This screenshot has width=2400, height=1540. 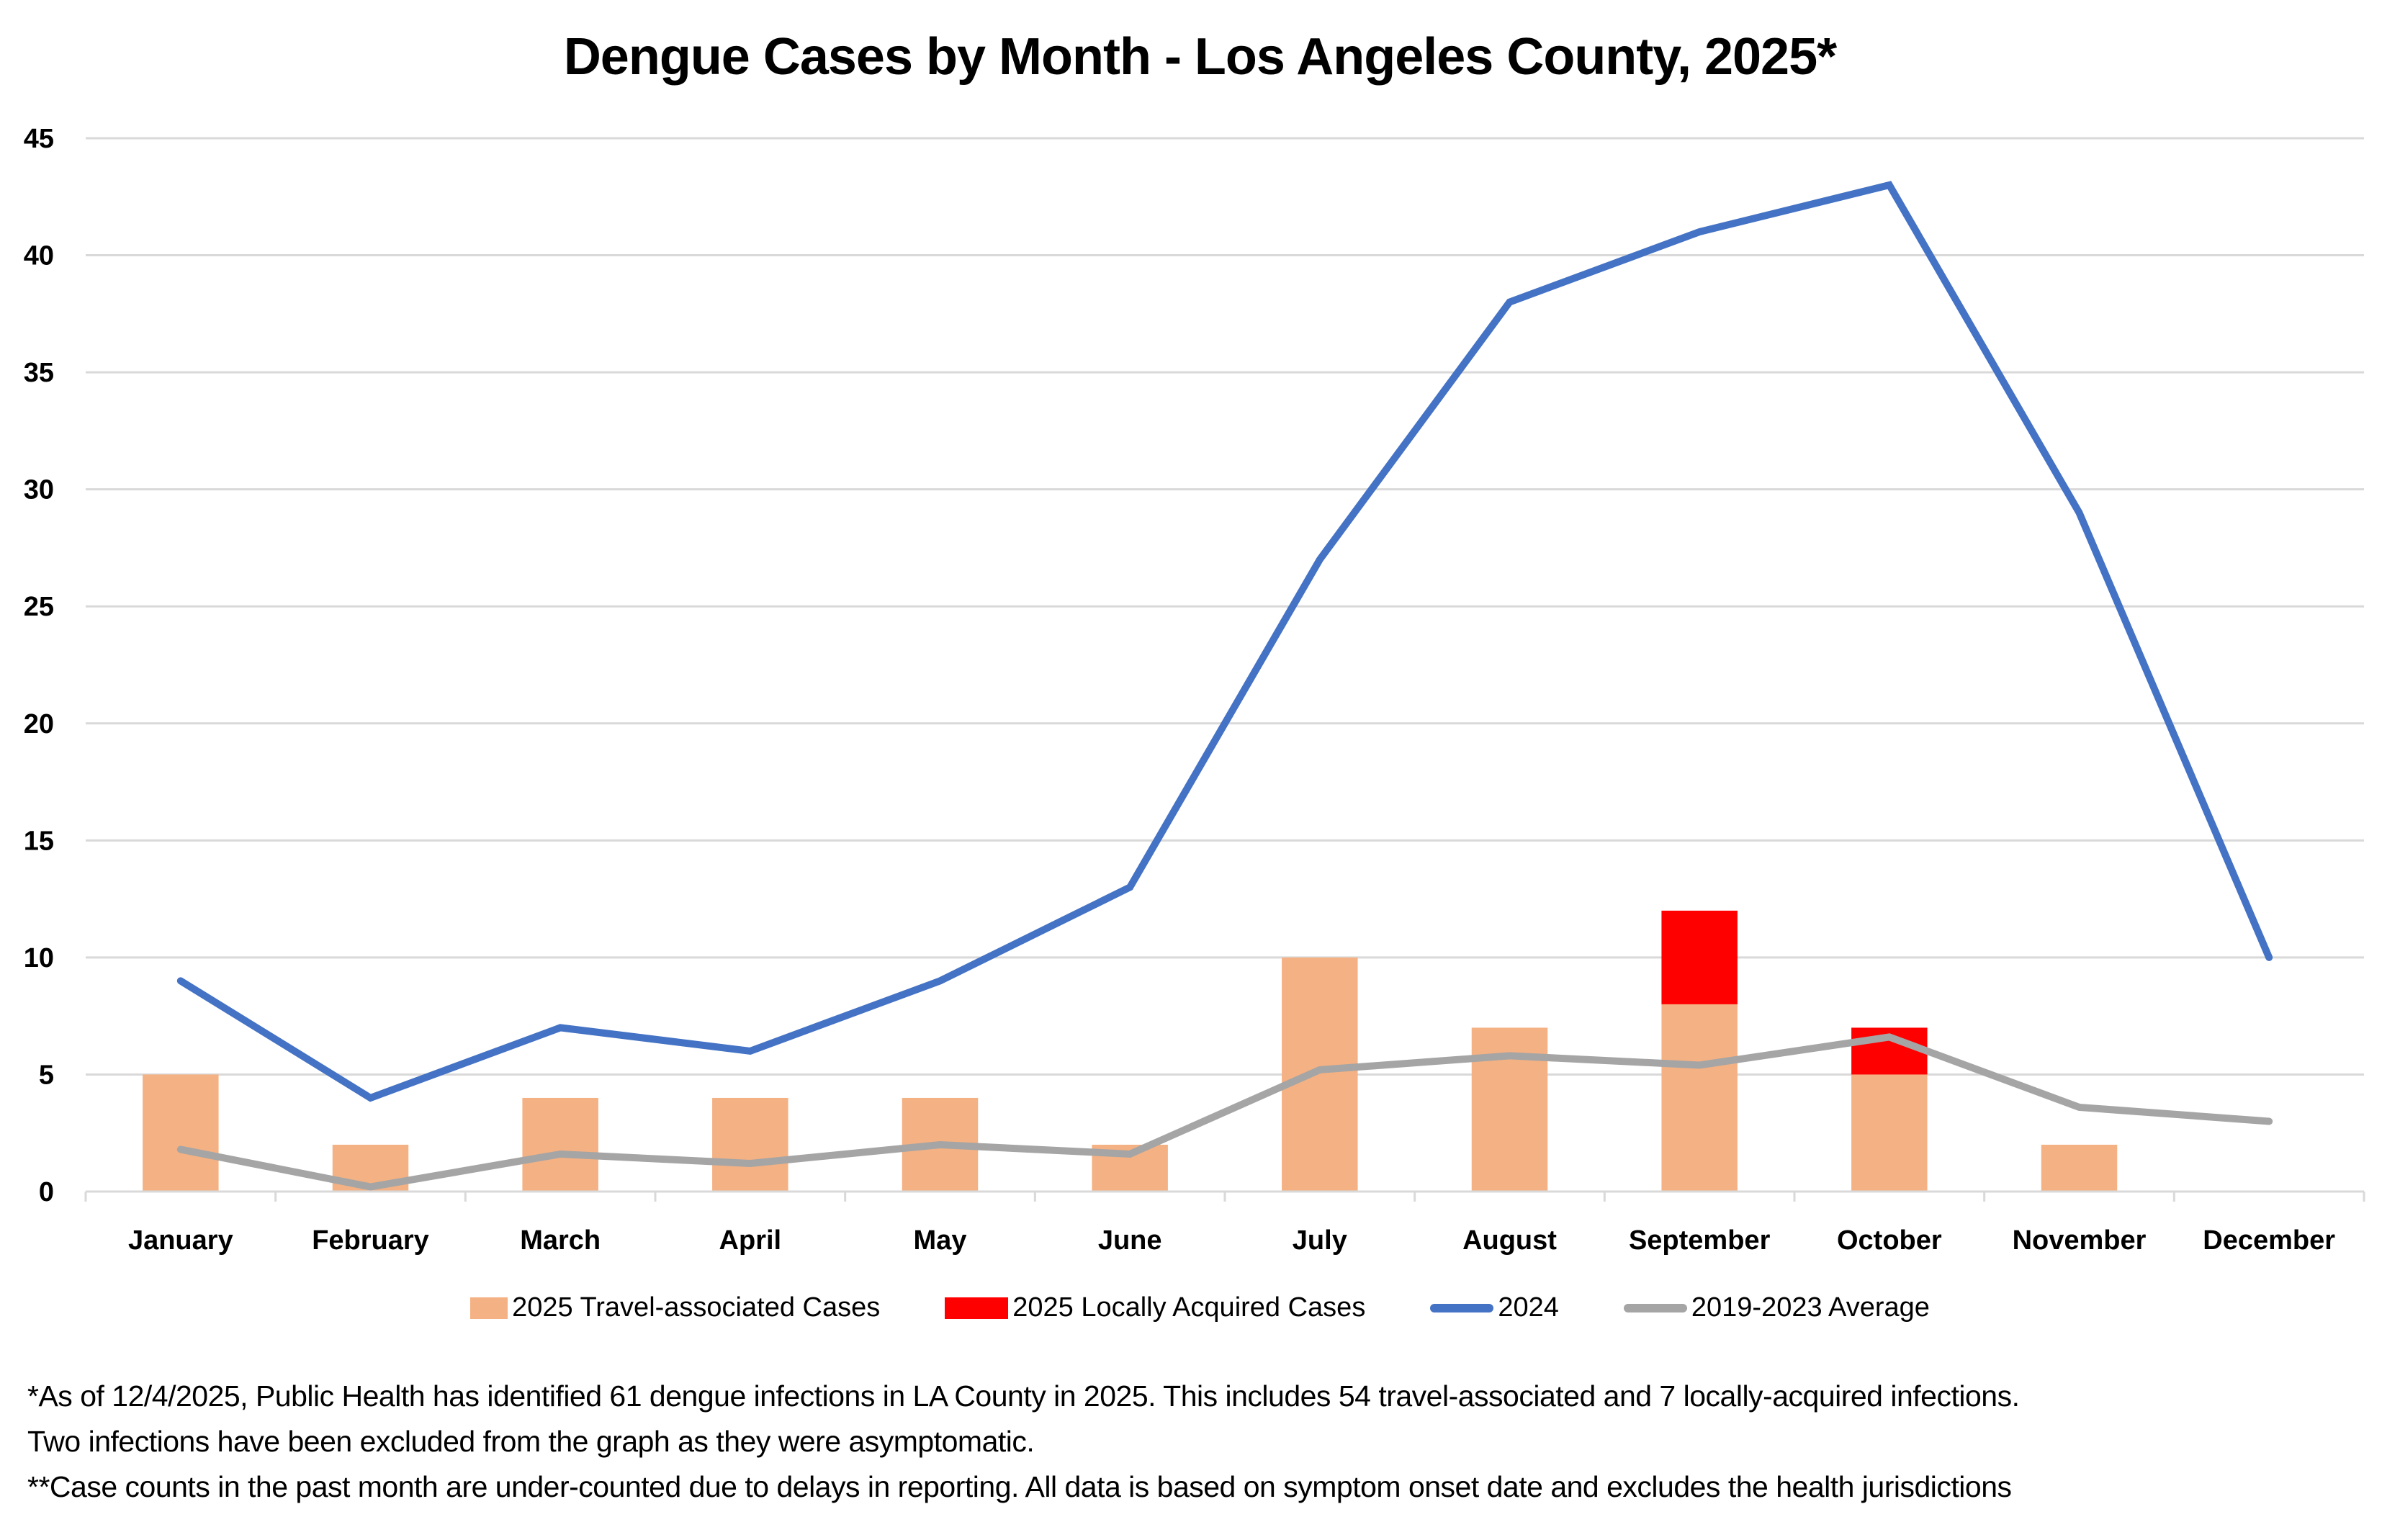 I want to click on legend-label: 2024, so click(x=1528, y=1307).